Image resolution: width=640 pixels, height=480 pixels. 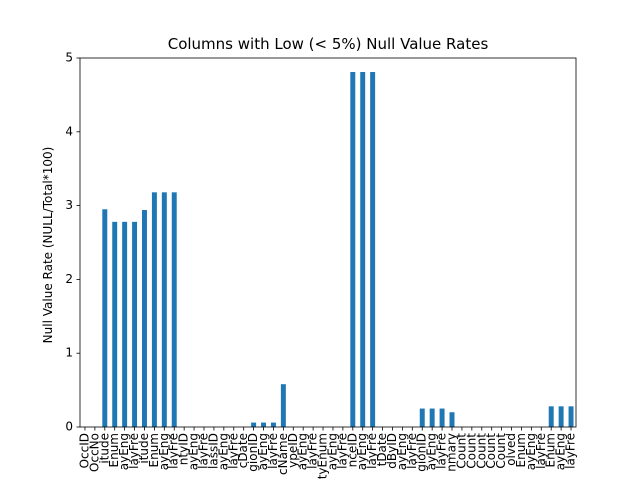 What do you see at coordinates (84, 450) in the screenshot?
I see `x-tick-label: OccID` at bounding box center [84, 450].